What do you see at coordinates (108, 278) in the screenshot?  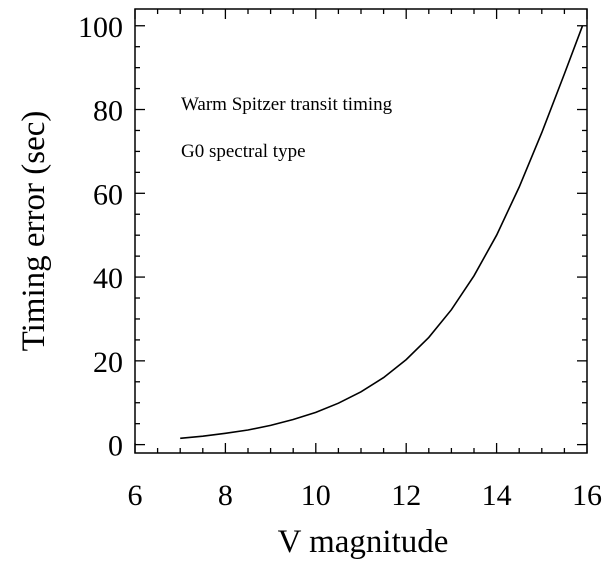 I see `y-tick-label: 40` at bounding box center [108, 278].